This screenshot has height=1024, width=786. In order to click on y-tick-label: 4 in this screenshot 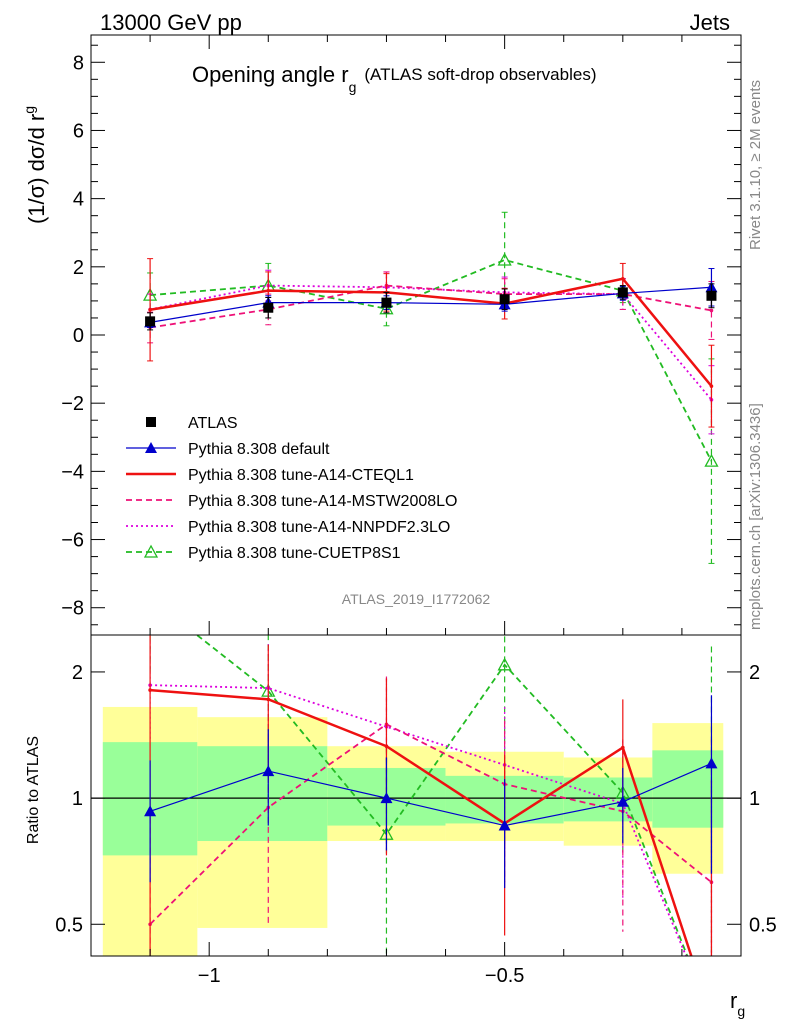, I will do `click(78, 200)`.